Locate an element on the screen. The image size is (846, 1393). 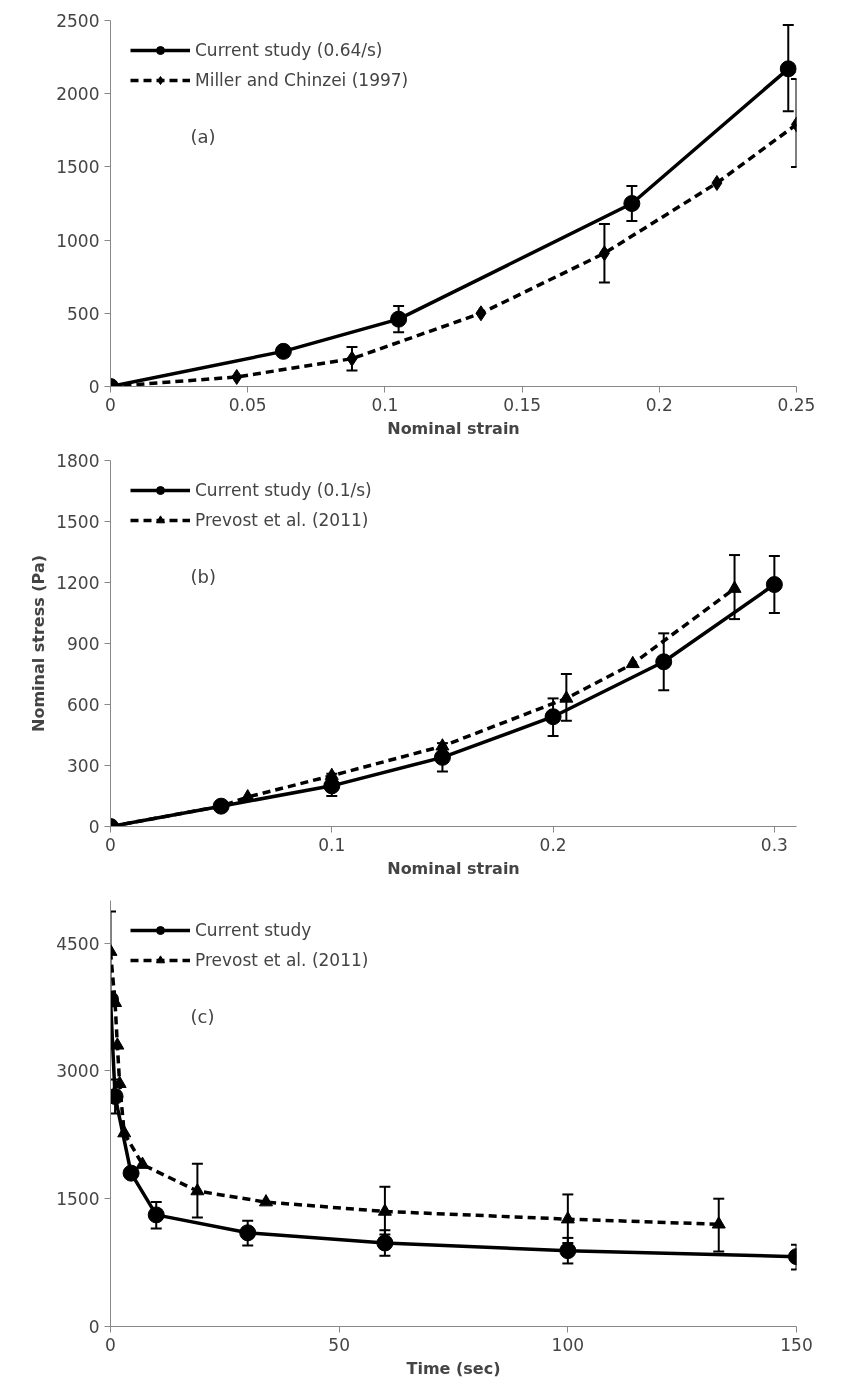
y-tick-label: 600 is located at coordinates (83, 705).